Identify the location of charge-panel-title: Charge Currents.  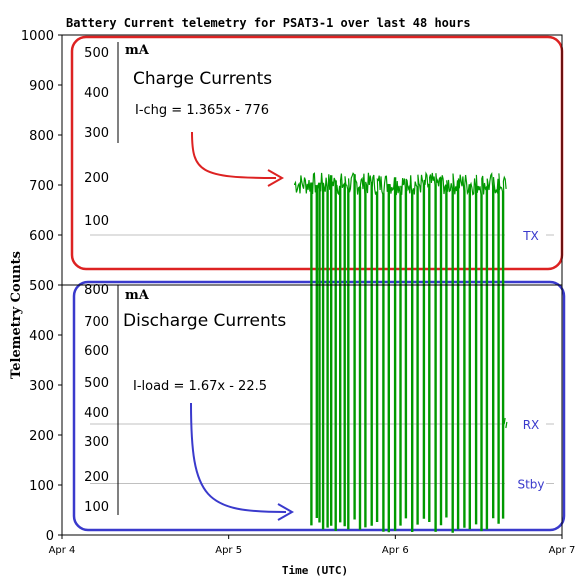
(202, 79).